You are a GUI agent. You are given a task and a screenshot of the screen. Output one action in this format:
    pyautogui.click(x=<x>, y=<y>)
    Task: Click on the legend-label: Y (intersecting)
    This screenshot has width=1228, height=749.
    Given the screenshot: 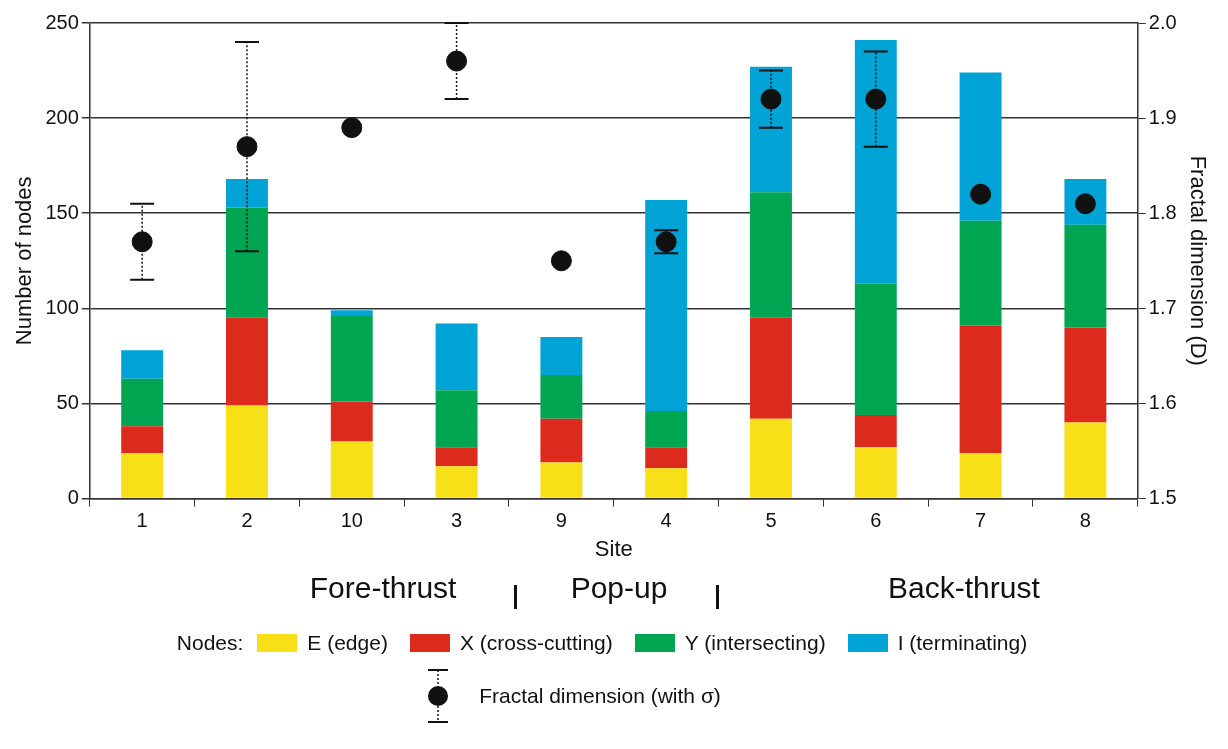 What is the action you would take?
    pyautogui.click(x=755, y=643)
    